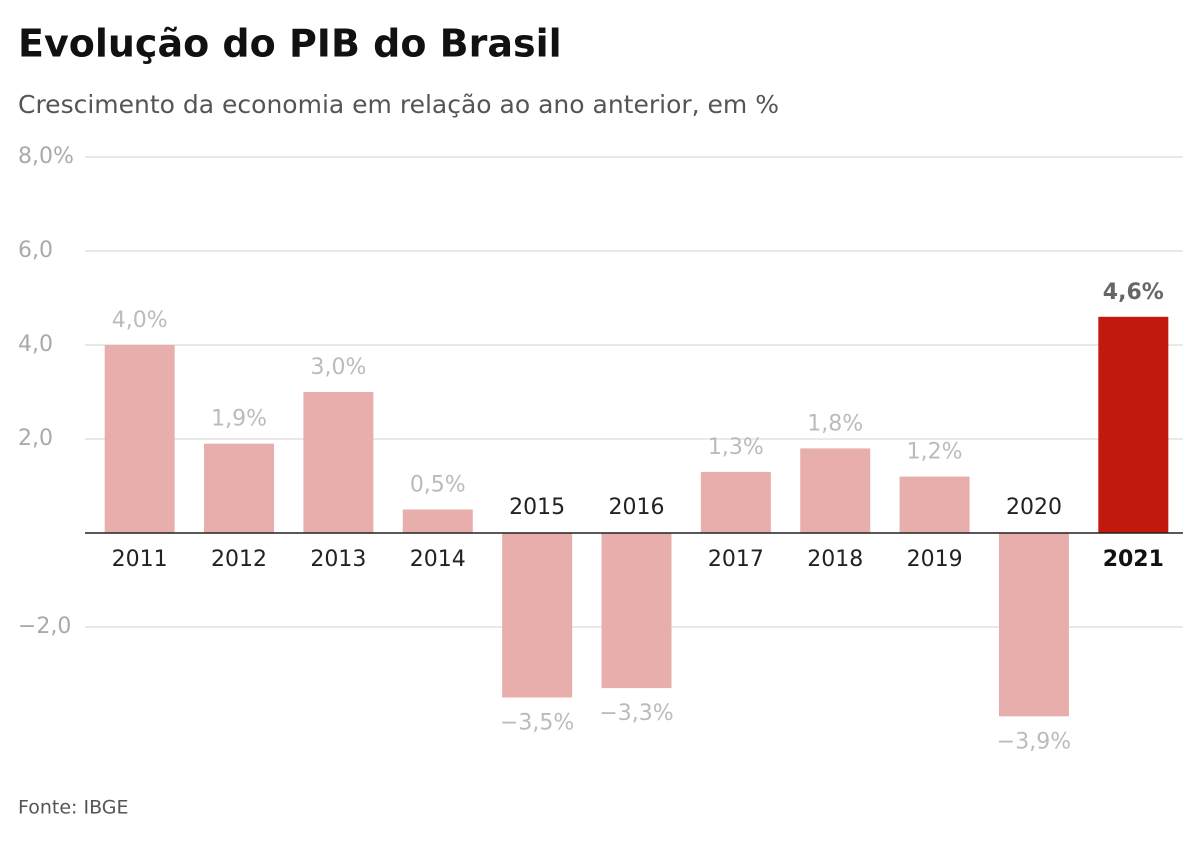  What do you see at coordinates (35, 250) in the screenshot?
I see `y-tick-label: 6,0` at bounding box center [35, 250].